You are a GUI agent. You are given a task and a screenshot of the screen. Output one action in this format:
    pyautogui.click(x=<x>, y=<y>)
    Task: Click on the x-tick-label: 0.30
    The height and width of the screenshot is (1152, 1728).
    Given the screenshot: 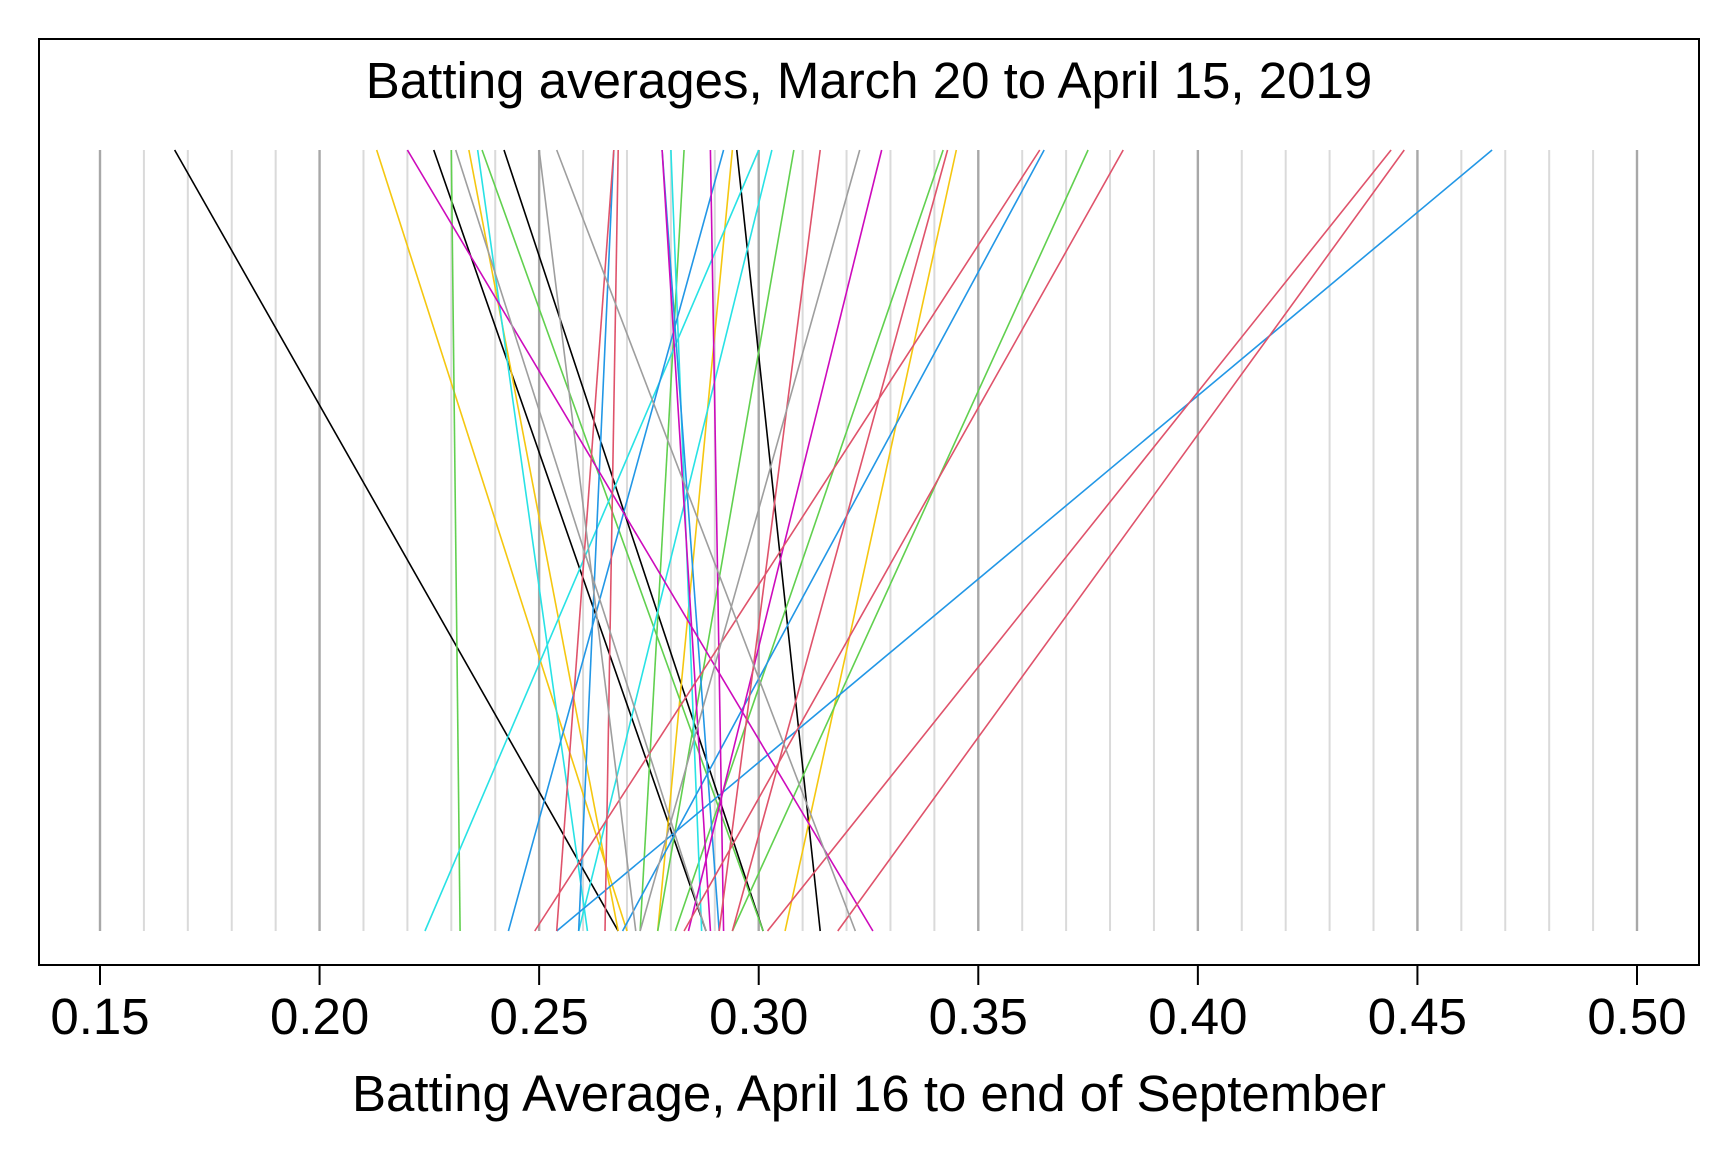 What is the action you would take?
    pyautogui.click(x=758, y=1016)
    